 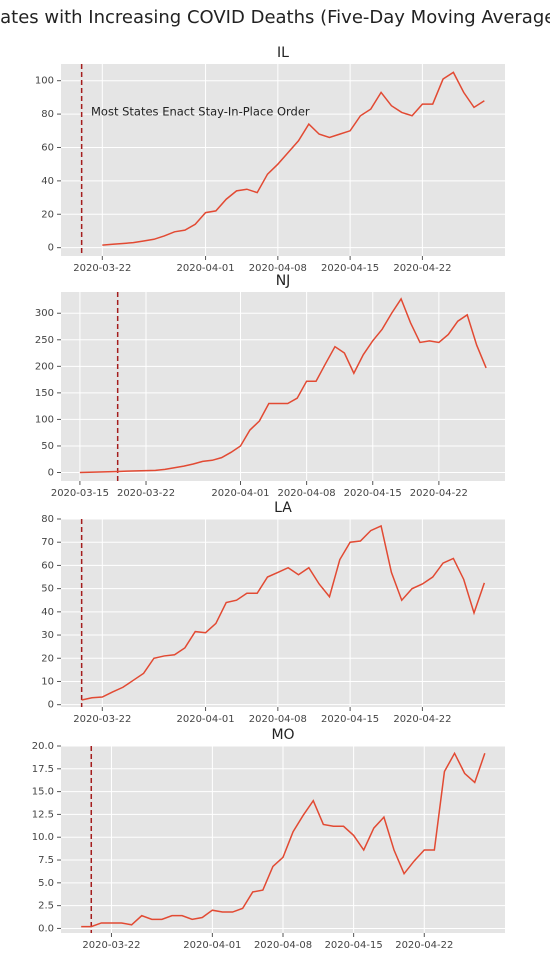 I want to click on subplot-title: IL, so click(x=283, y=53).